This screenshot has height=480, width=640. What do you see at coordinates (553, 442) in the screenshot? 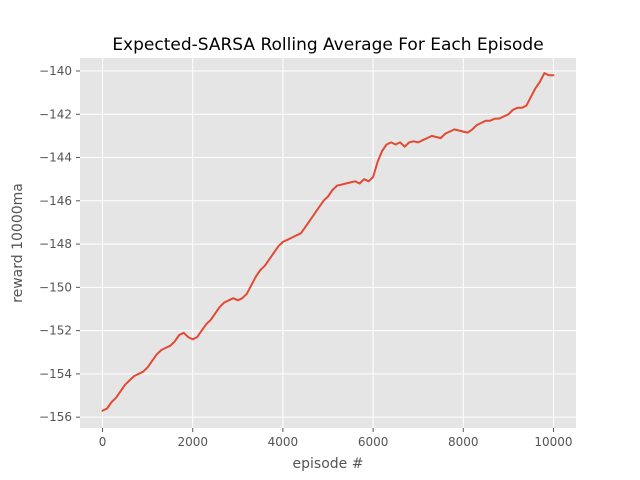
I see `x-tick-label: 10000` at bounding box center [553, 442].